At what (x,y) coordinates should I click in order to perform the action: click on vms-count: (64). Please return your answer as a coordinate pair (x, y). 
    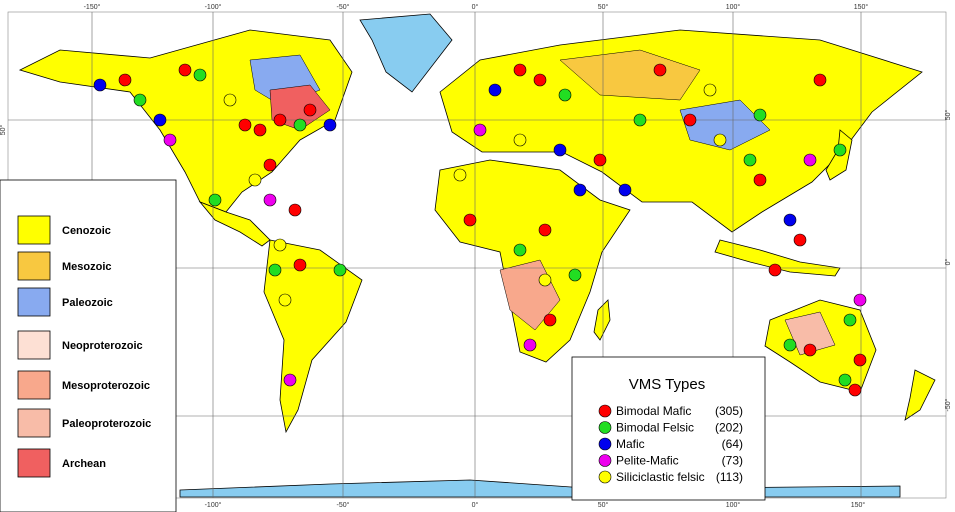
    Looking at the image, I should click on (732, 444).